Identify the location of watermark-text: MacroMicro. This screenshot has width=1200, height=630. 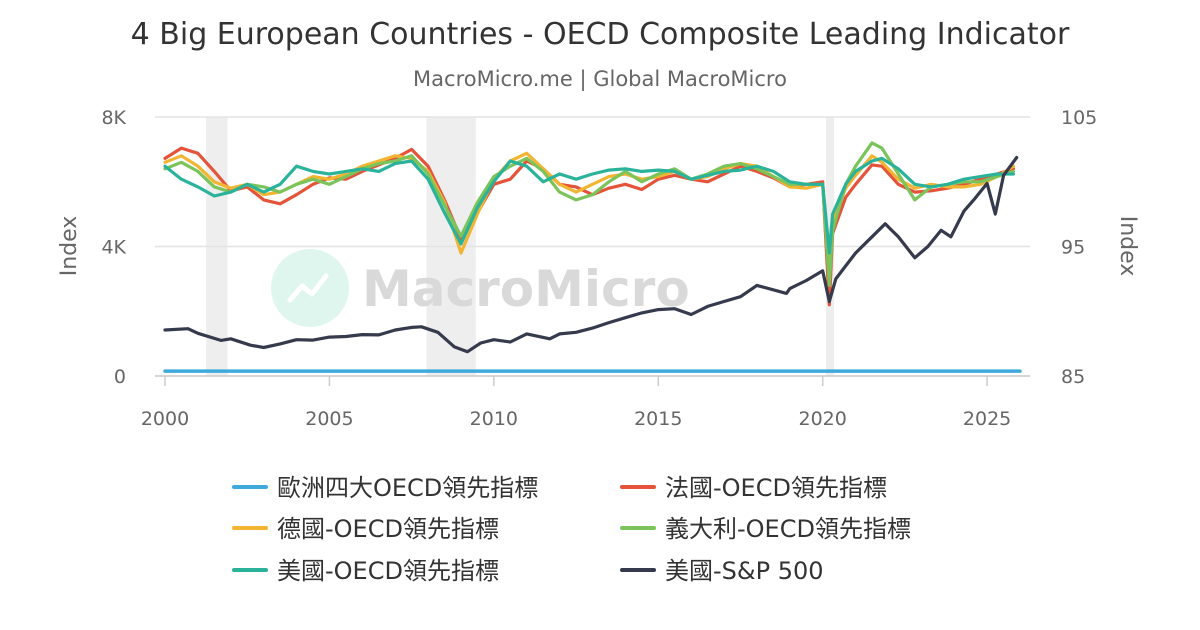
(526, 289).